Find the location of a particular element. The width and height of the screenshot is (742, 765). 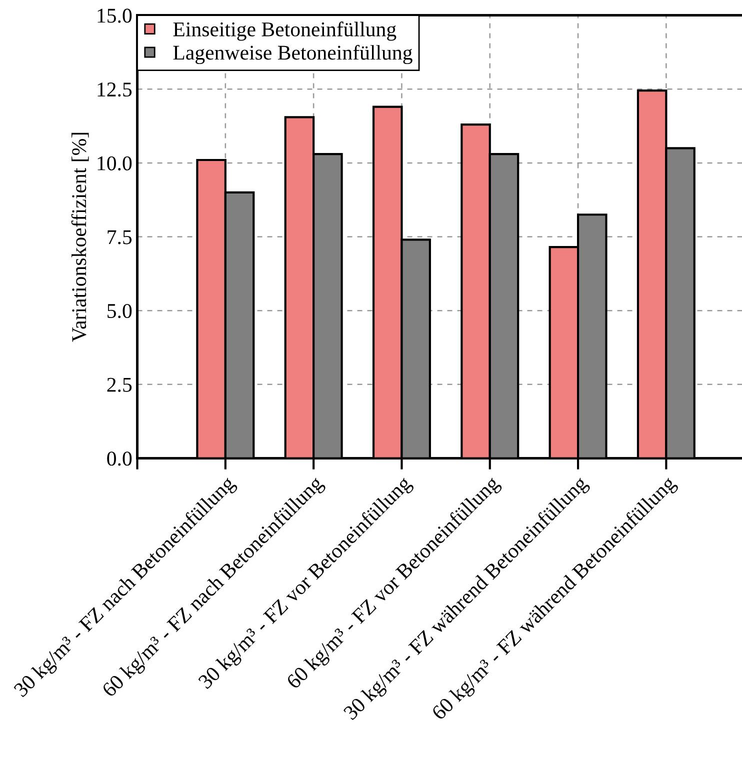

legend-label: Lagenweise Betoneinfüllung is located at coordinates (292, 54).